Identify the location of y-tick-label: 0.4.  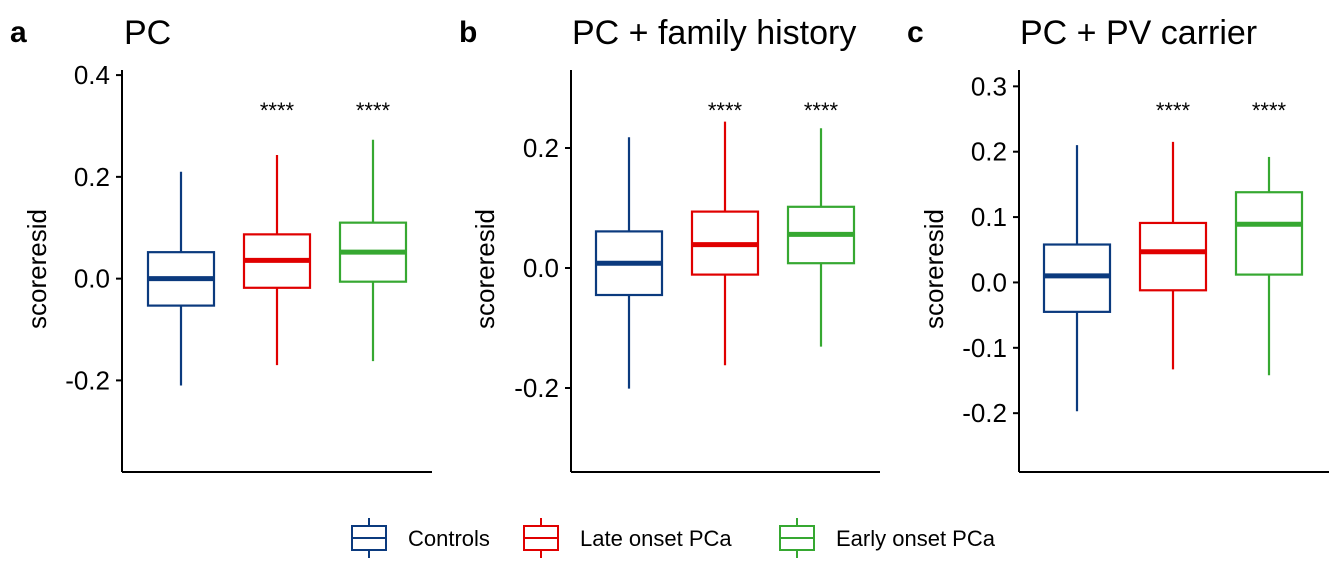
(92, 75).